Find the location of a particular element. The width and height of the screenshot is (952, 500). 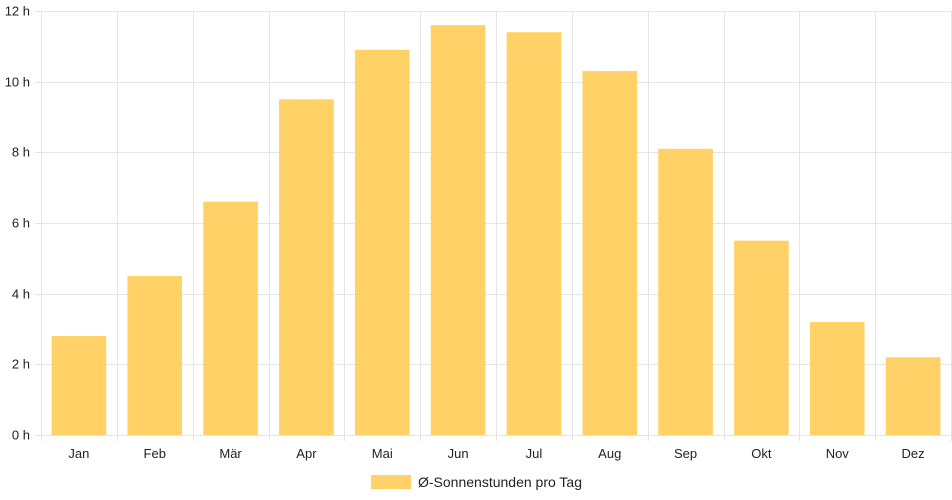

x-tick-label: Feb is located at coordinates (155, 453).